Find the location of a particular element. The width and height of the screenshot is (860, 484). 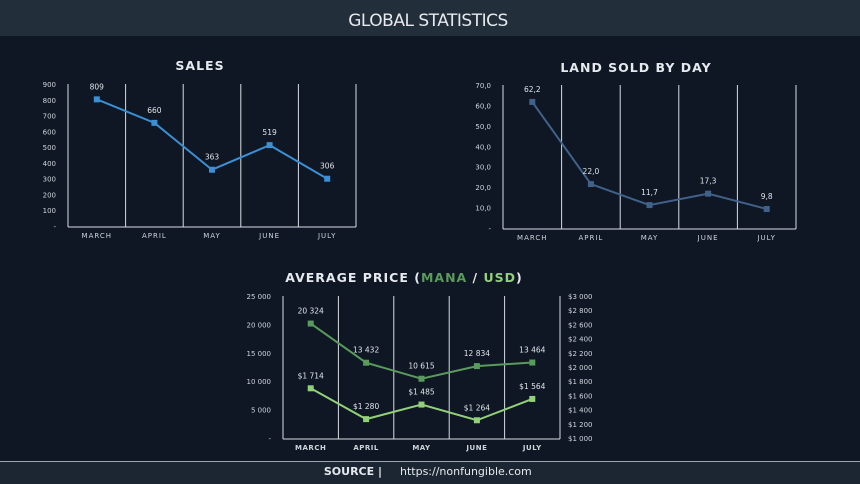

header-bar is located at coordinates (430, 18).